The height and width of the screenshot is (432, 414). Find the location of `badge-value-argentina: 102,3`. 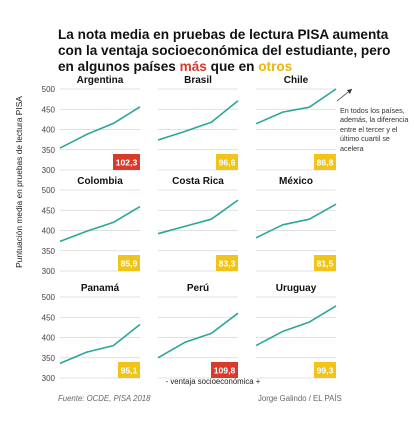

badge-value-argentina: 102,3 is located at coordinates (127, 163).